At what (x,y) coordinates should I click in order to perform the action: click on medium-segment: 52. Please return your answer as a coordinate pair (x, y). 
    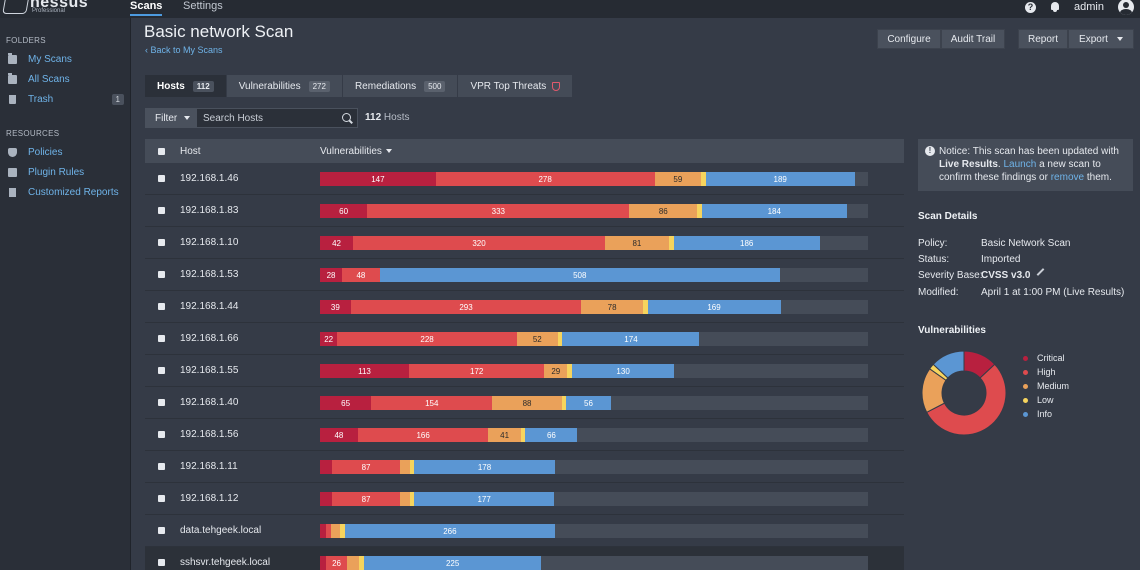
    Looking at the image, I should click on (537, 339).